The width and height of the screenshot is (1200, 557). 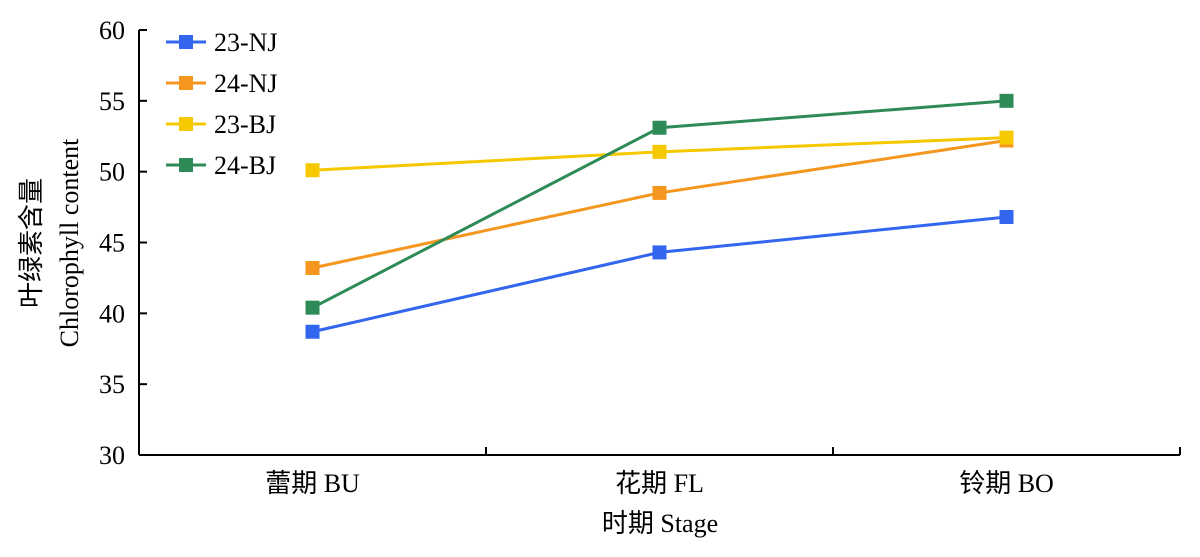 What do you see at coordinates (186, 165) in the screenshot?
I see `legend-marker-24-BJ` at bounding box center [186, 165].